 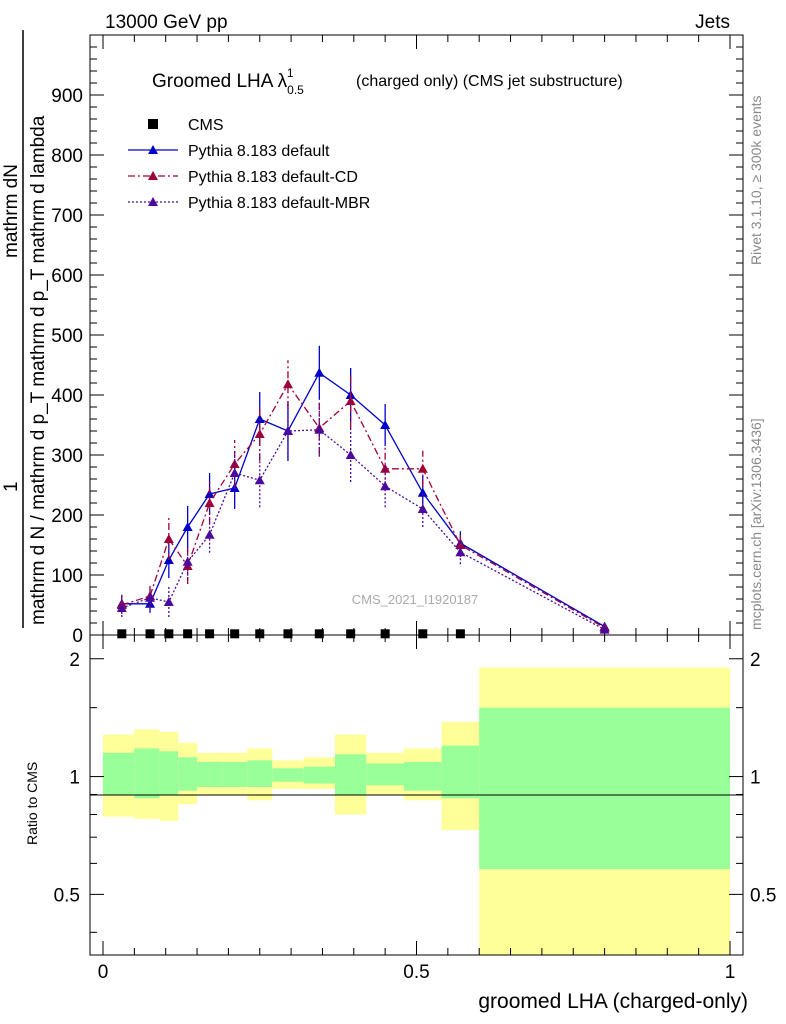 What do you see at coordinates (730, 972) in the screenshot?
I see `x-tick-label: 1` at bounding box center [730, 972].